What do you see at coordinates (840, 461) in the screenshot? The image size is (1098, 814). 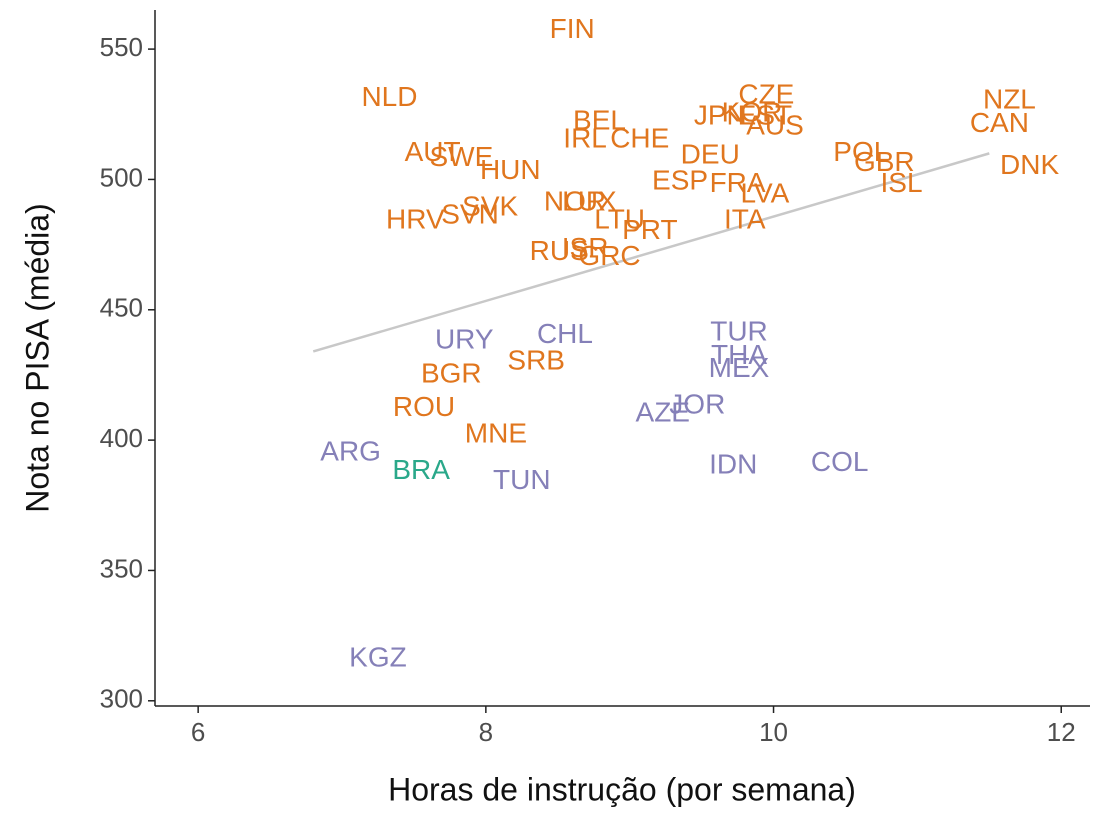 I see `point-label: COL` at bounding box center [840, 461].